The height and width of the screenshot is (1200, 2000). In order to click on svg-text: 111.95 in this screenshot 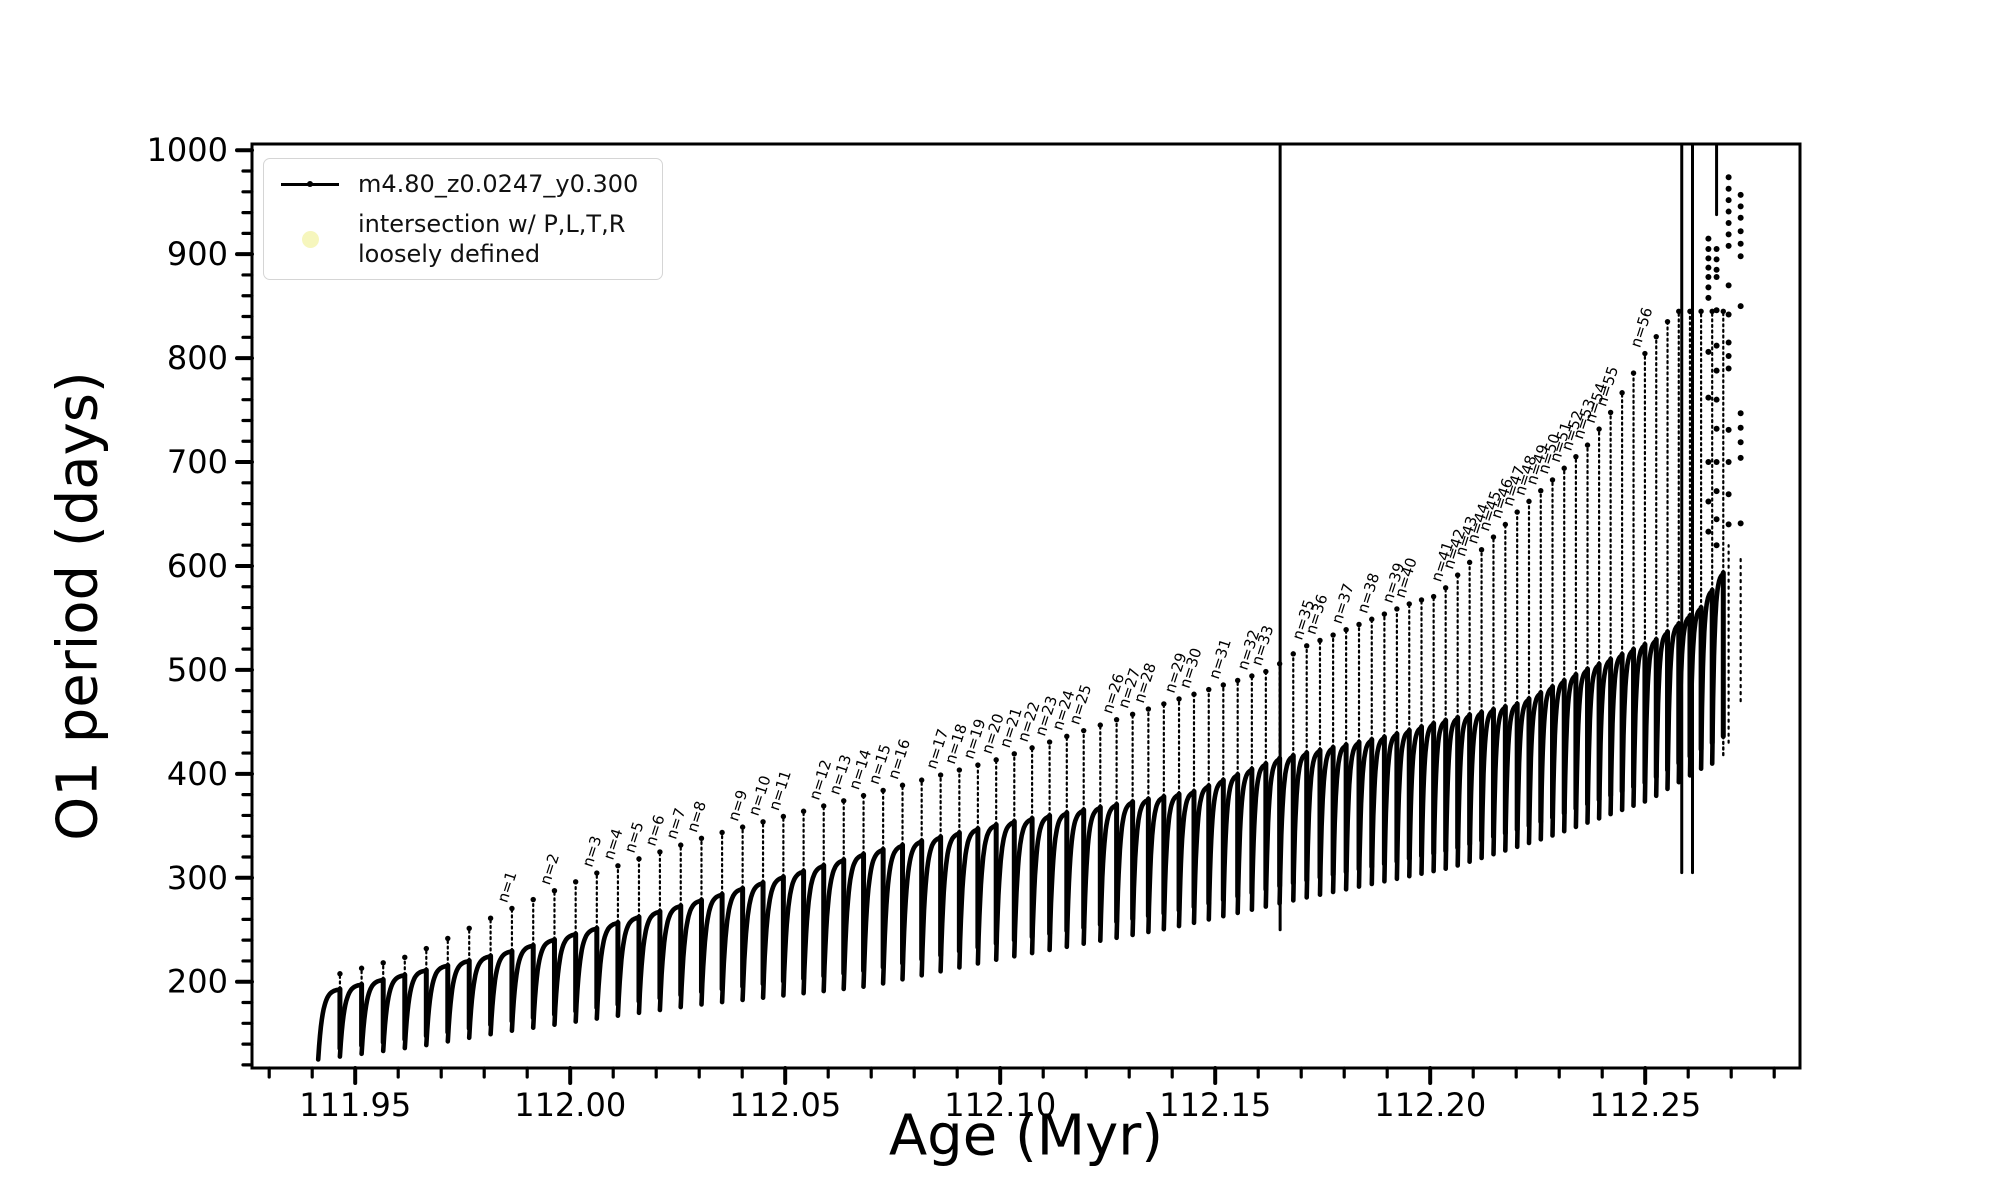, I will do `click(355, 1105)`.